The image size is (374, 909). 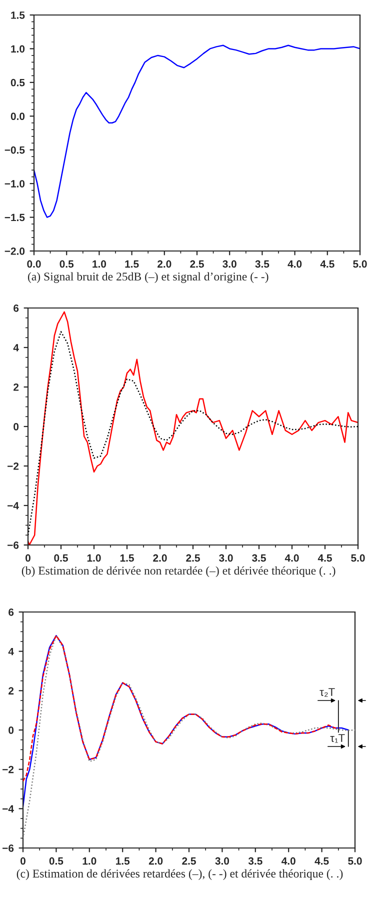 I want to click on y-tick-label: −1.0, so click(x=14, y=184).